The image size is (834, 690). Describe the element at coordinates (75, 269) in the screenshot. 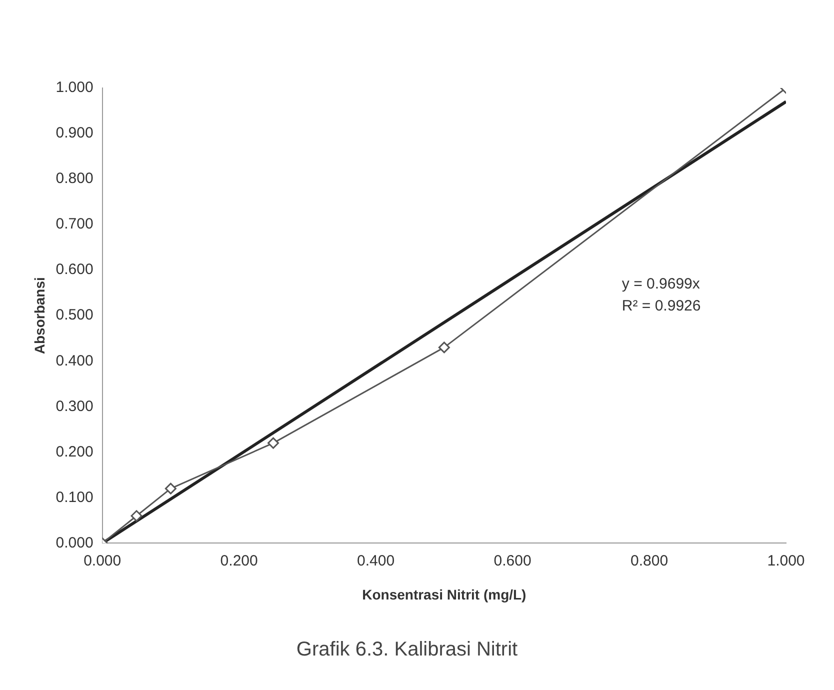

I see `y-tick-label: 0.600` at that location.